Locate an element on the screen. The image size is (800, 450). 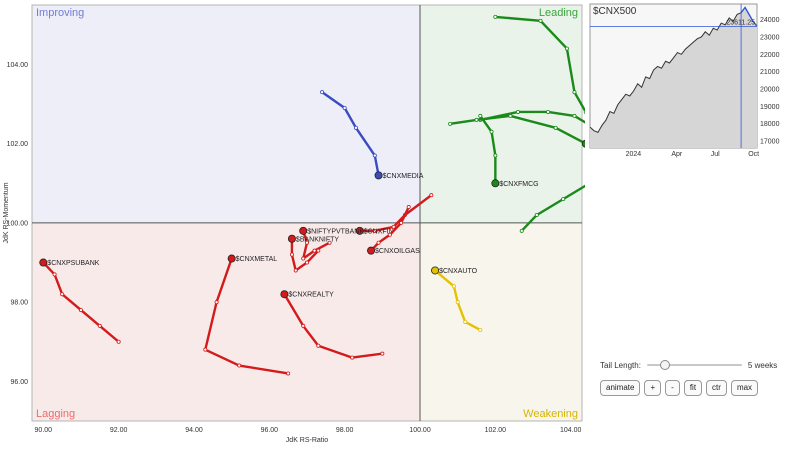
fit-button: fit is located at coordinates (693, 388).